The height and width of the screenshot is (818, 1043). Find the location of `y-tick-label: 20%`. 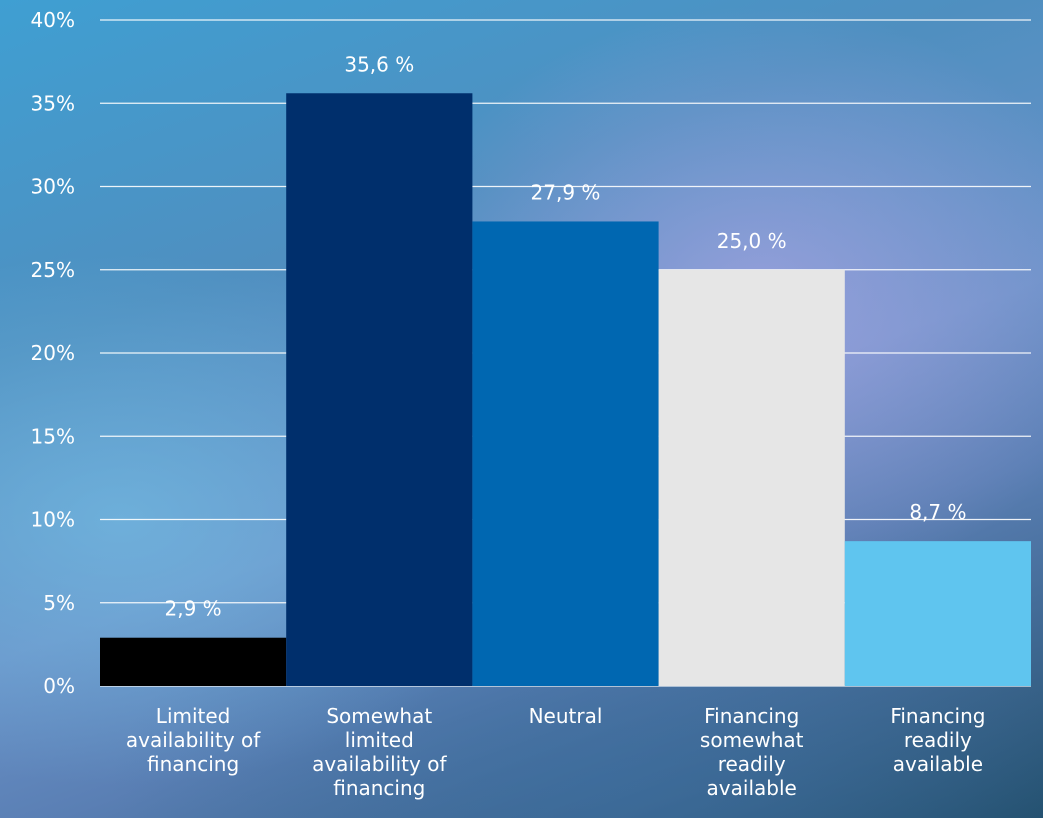

y-tick-label: 20% is located at coordinates (53, 353).